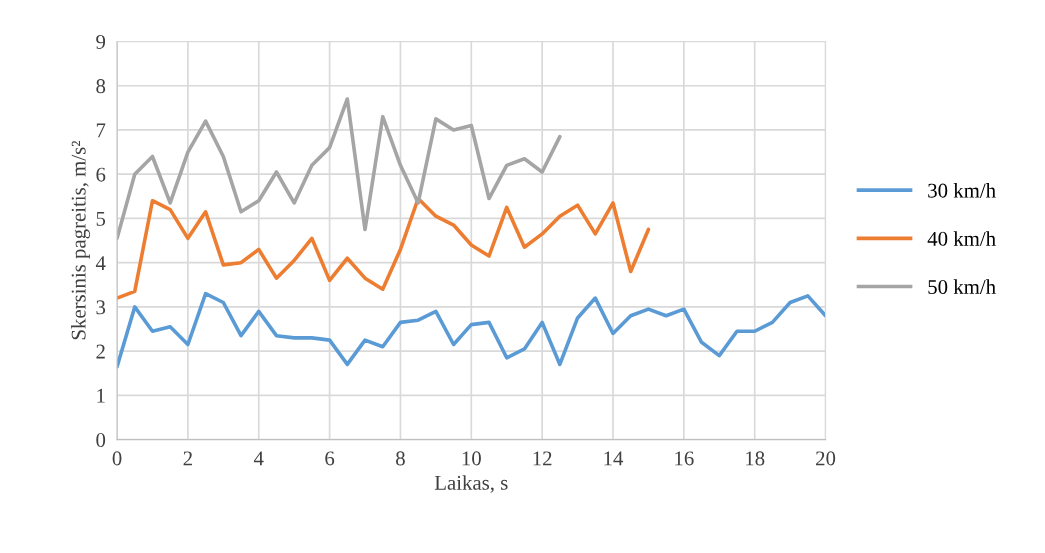 Image resolution: width=1045 pixels, height=553 pixels. Describe the element at coordinates (962, 190) in the screenshot. I see `legend-label: 30 km/h` at that location.